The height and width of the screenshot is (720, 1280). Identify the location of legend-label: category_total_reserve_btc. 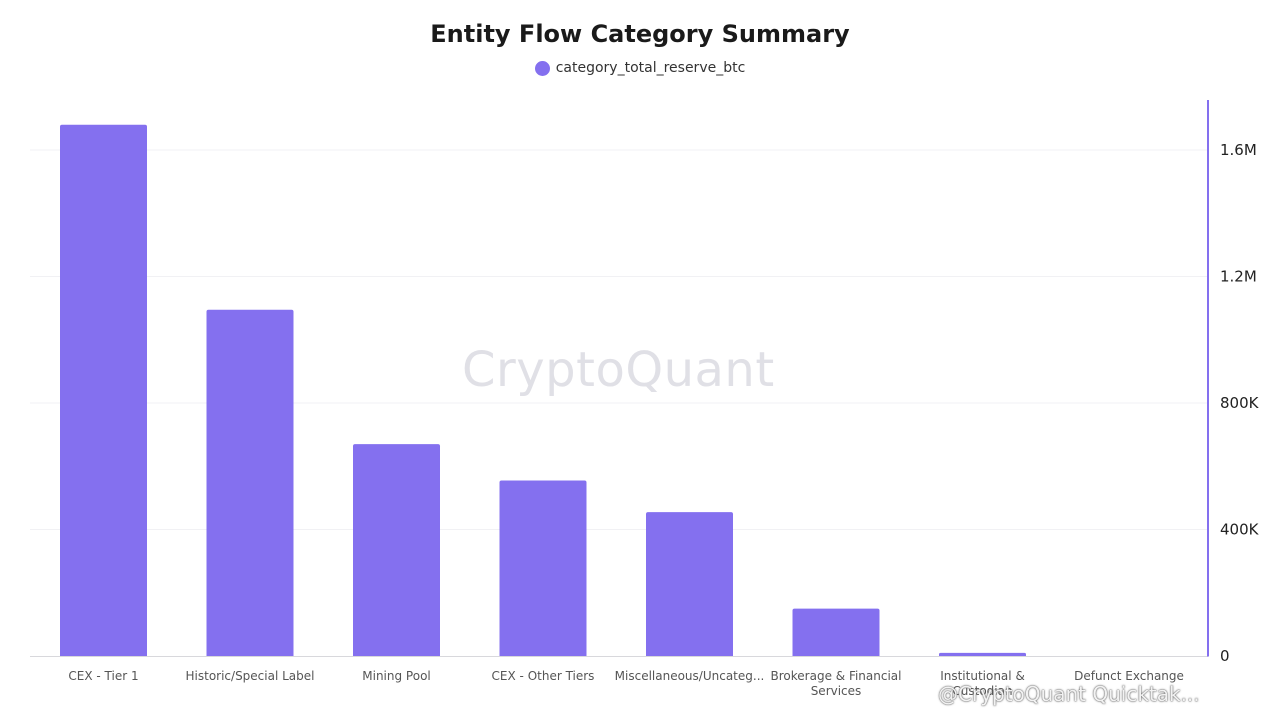
(650, 68).